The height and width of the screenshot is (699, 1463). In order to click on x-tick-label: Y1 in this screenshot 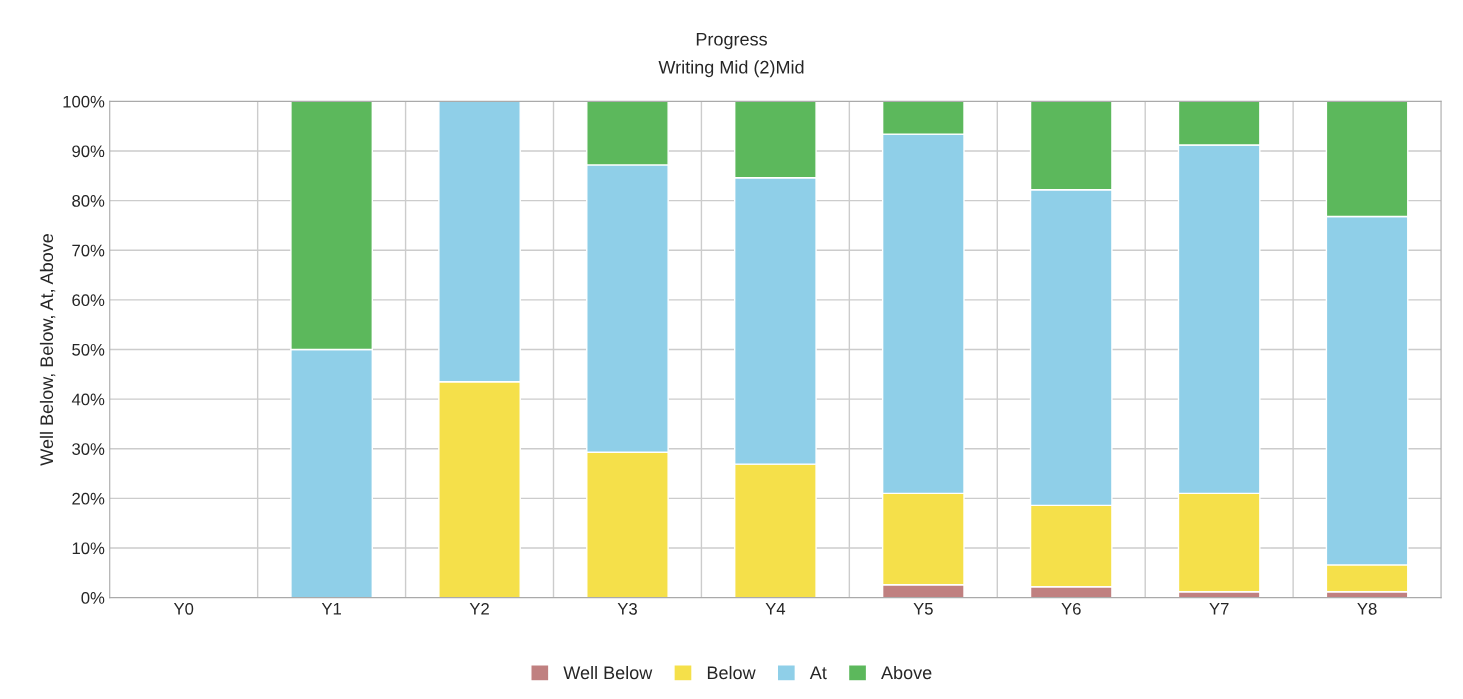, I will do `click(331, 609)`.